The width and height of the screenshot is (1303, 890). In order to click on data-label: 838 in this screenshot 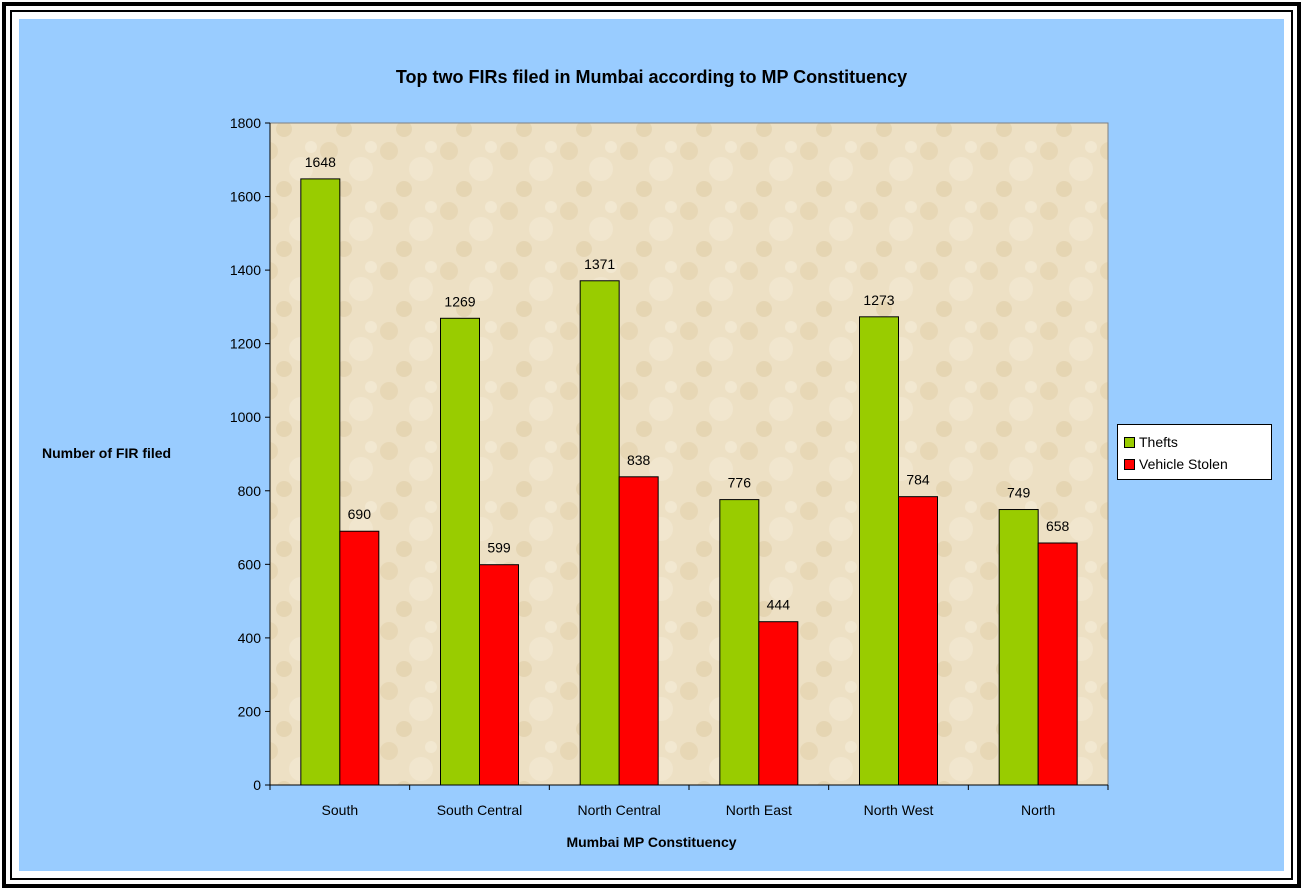, I will do `click(639, 460)`.